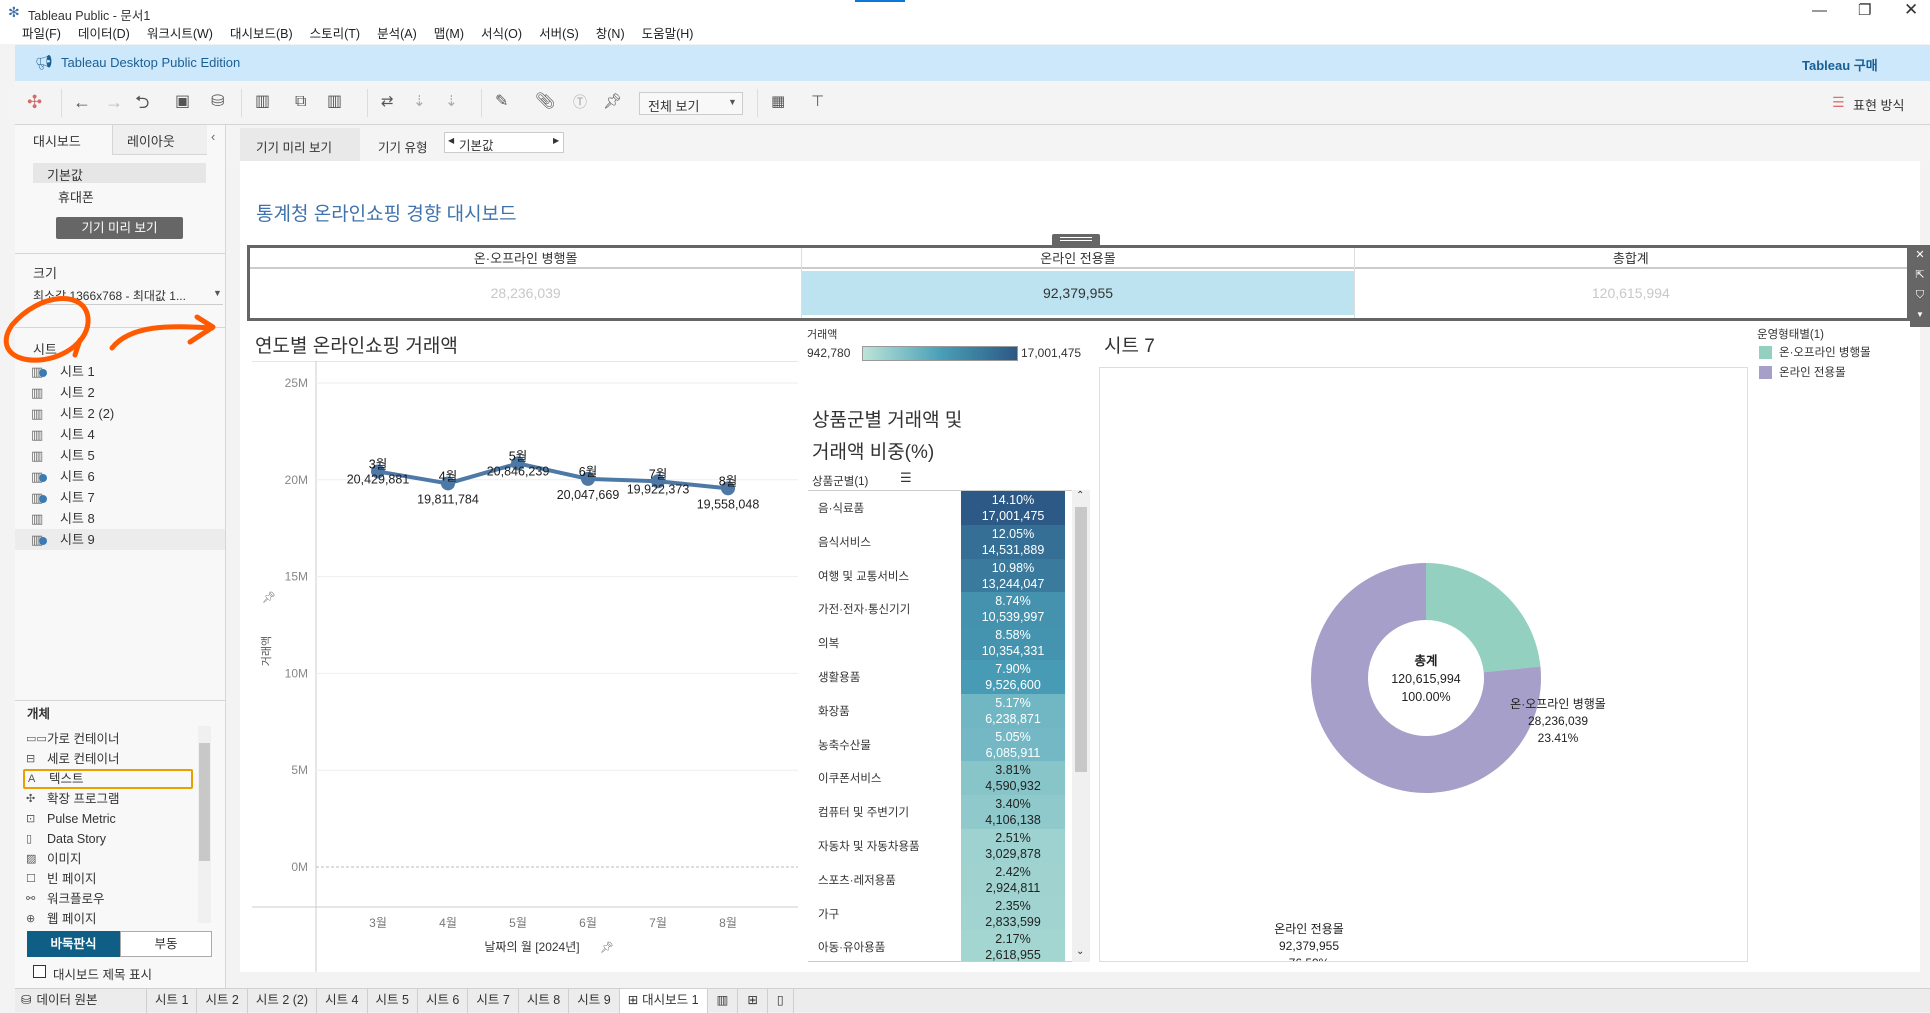 This screenshot has height=1013, width=1930. I want to click on value-cell: 5.05% 6,085,911, so click(1013, 744).